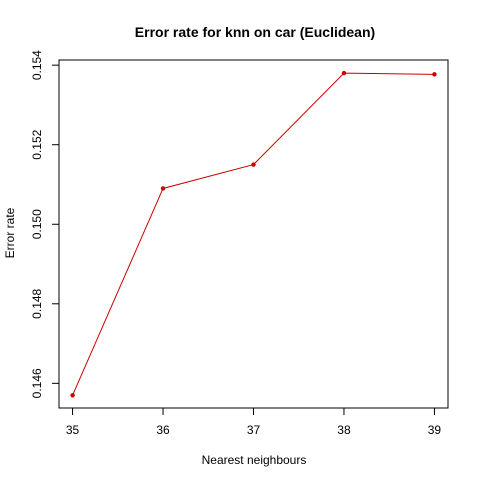 Image resolution: width=480 pixels, height=485 pixels. Describe the element at coordinates (344, 430) in the screenshot. I see `x-tick-label: 38` at that location.